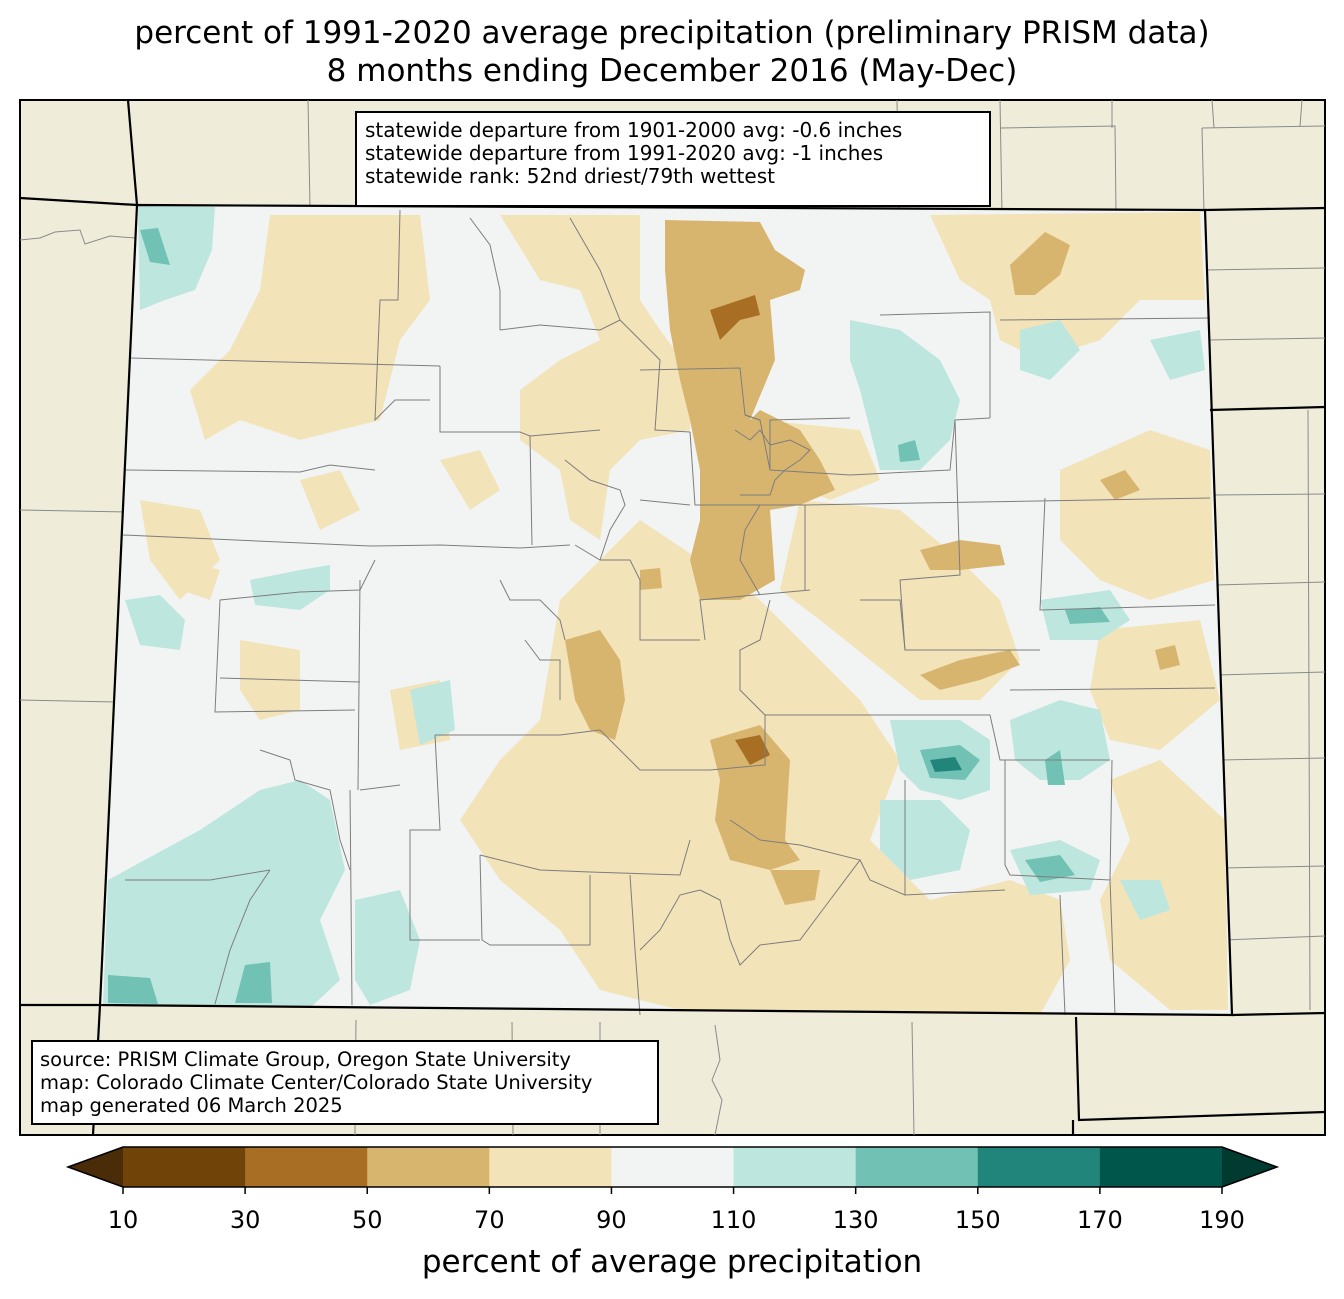 This screenshot has height=1299, width=1344. I want to click on colorbar-tick-label: 110, so click(733, 1220).